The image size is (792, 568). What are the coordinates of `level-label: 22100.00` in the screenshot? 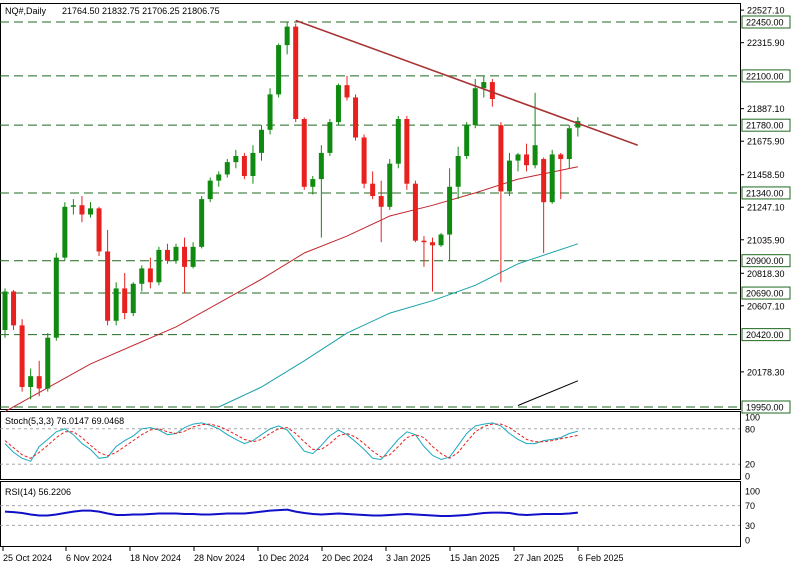 It's located at (765, 76).